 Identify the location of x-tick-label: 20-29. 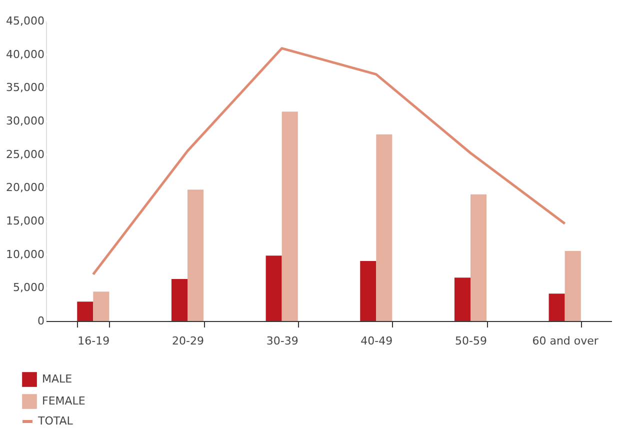
(188, 341).